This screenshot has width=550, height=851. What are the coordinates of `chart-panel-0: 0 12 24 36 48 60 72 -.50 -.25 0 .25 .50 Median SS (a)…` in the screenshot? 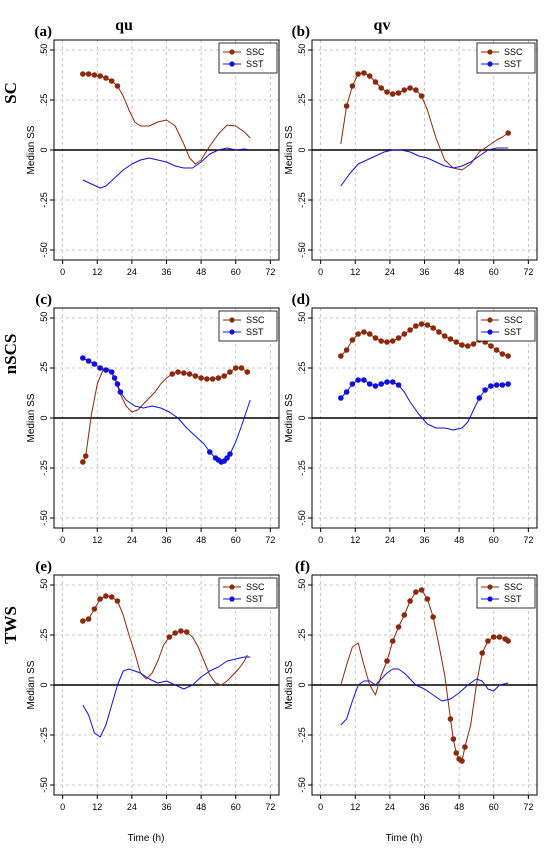 It's located at (153, 150).